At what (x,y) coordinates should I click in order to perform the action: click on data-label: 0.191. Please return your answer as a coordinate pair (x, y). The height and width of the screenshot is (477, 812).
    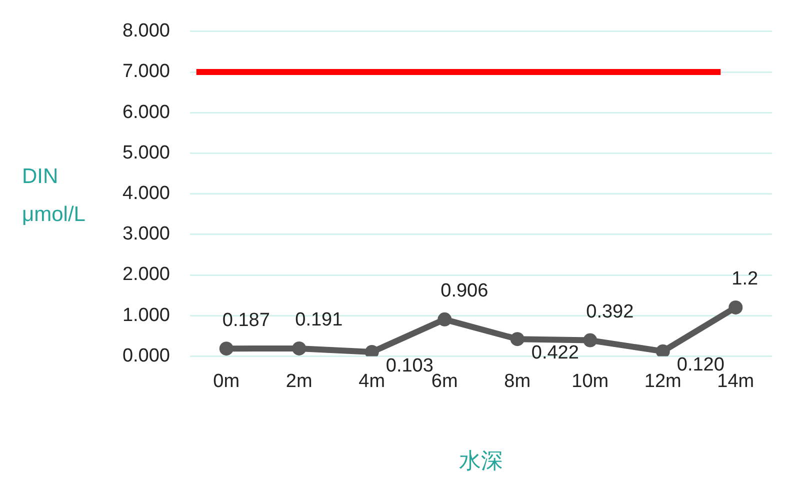
    Looking at the image, I should click on (319, 320).